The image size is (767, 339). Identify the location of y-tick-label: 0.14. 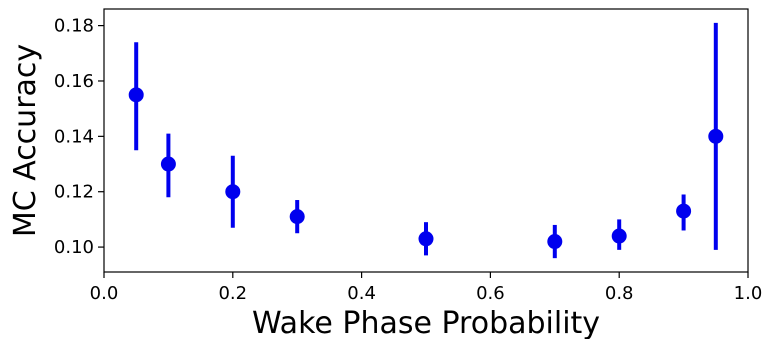
(74, 136).